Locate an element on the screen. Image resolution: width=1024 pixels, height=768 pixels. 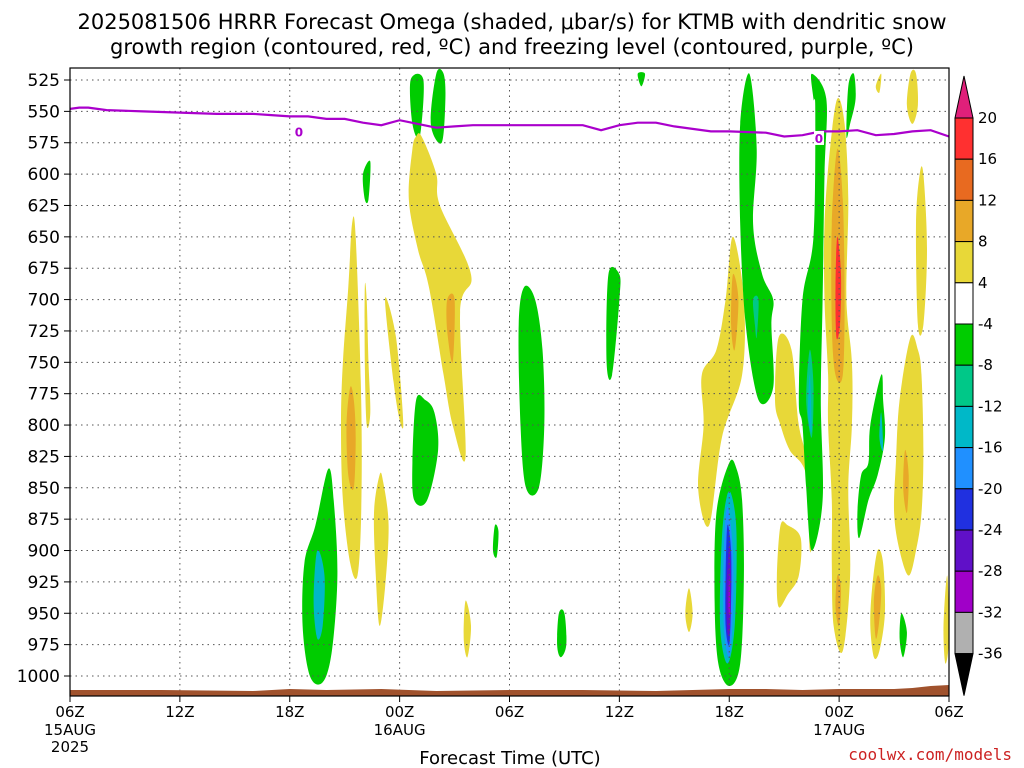
y-tick-label: 550 is located at coordinates (44, 112).